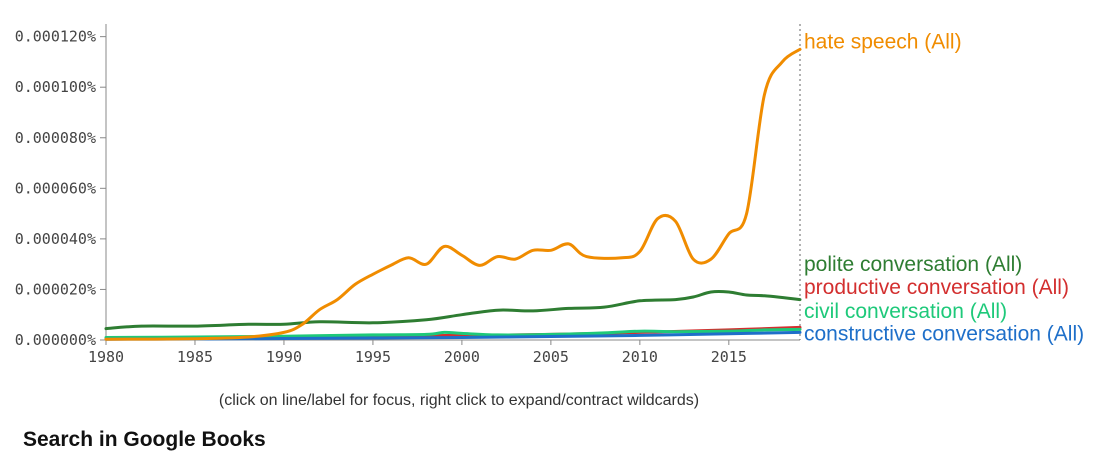  Describe the element at coordinates (144, 439) in the screenshot. I see `search-google-books-link: Search in Google Books` at that location.